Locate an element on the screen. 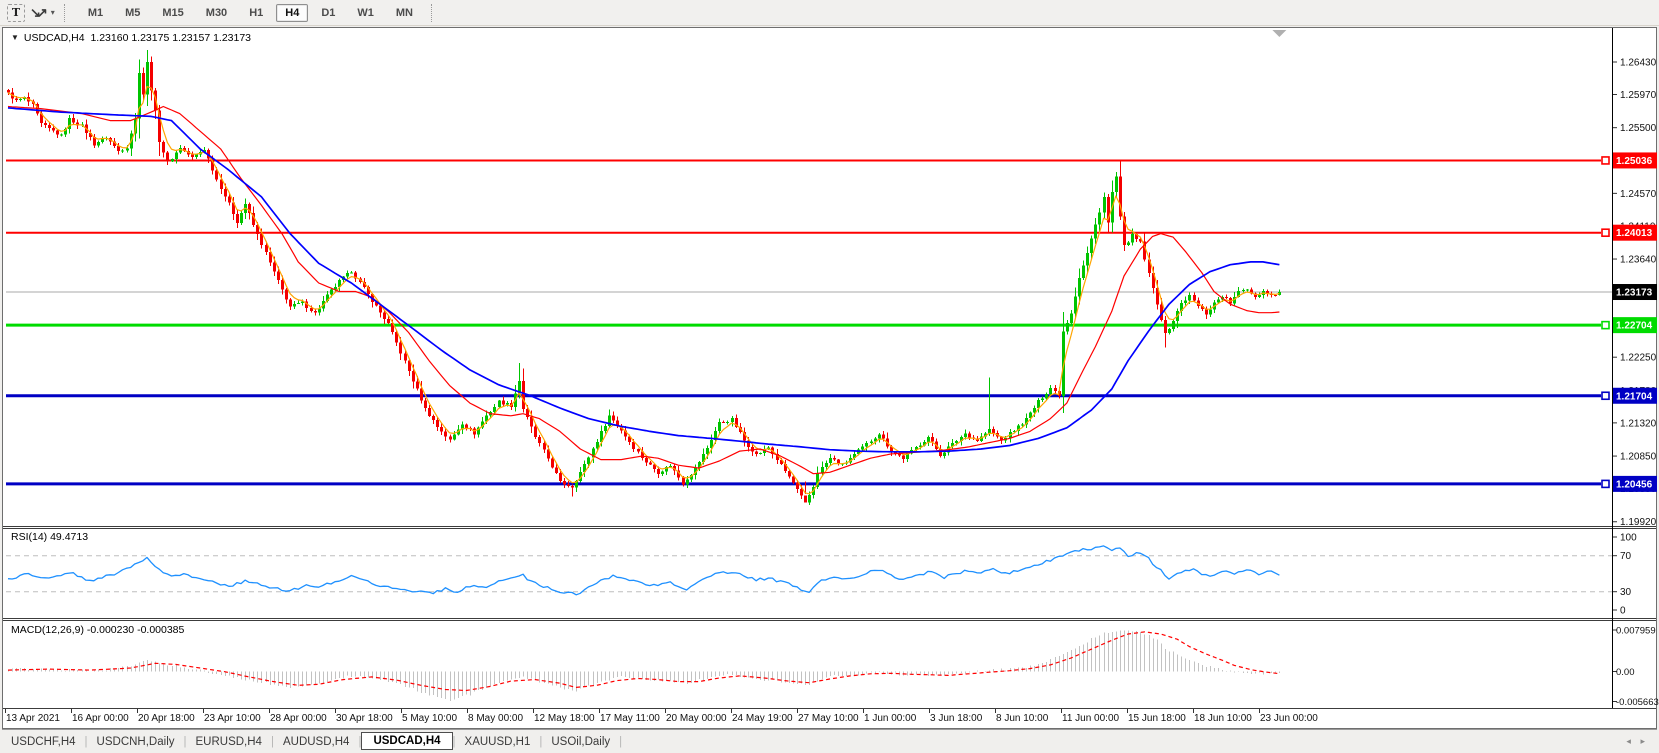 This screenshot has width=1659, height=753. timeframe-m5-button: M5 is located at coordinates (133, 12).